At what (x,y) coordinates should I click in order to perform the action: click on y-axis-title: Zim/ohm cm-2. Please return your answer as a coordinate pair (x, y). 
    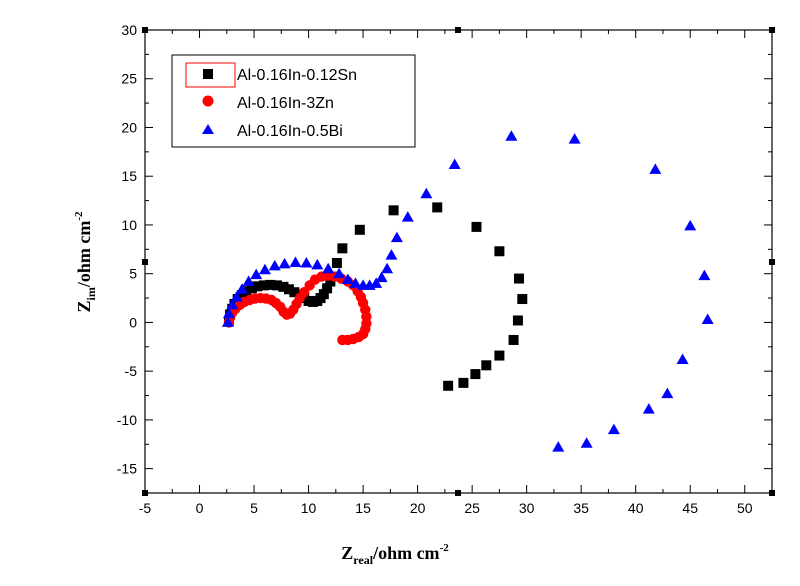
    Looking at the image, I should click on (85, 262).